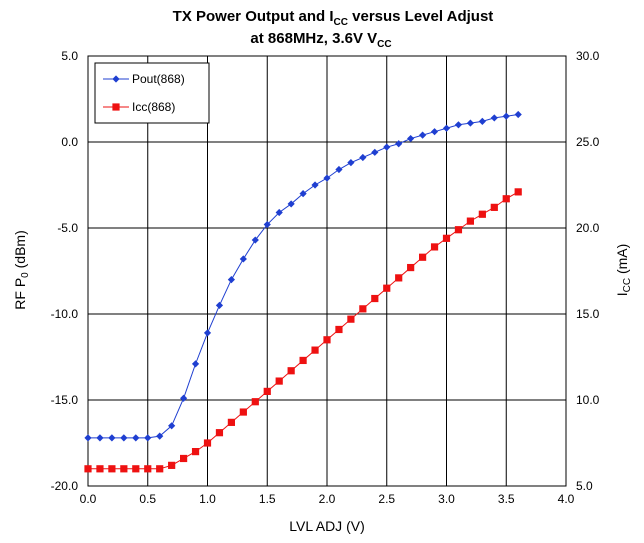 This screenshot has height=543, width=644. I want to click on chart-title-line-1-main: TX Power Output and I, so click(253, 16).